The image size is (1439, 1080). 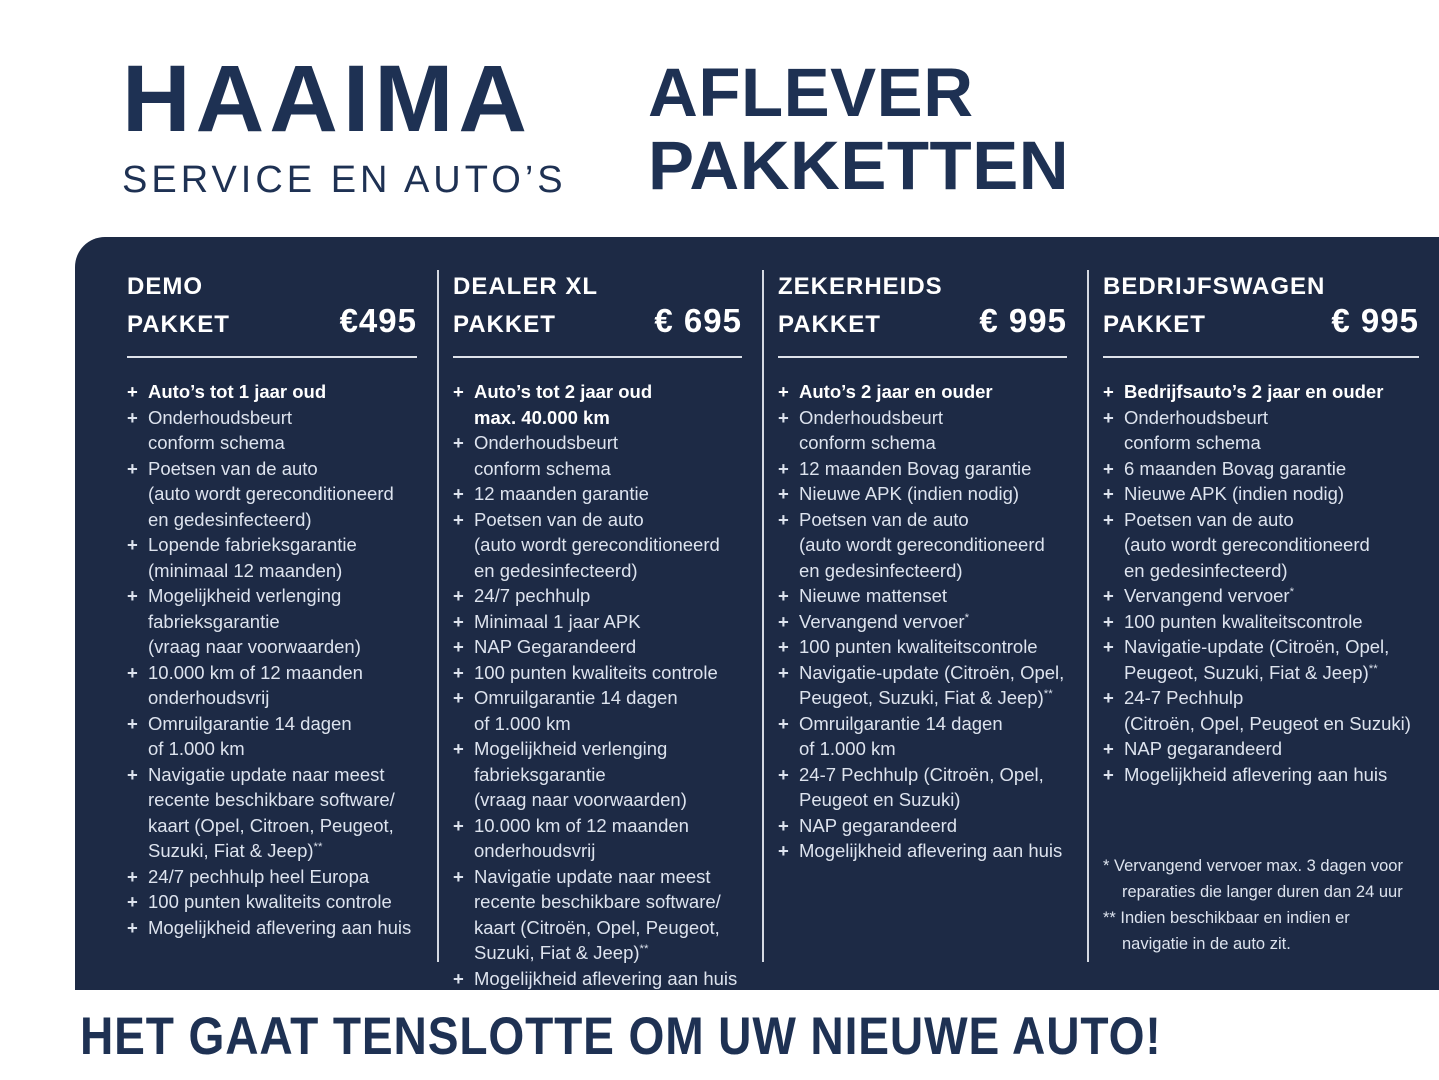 I want to click on package-price: € 995, so click(x=1023, y=320).